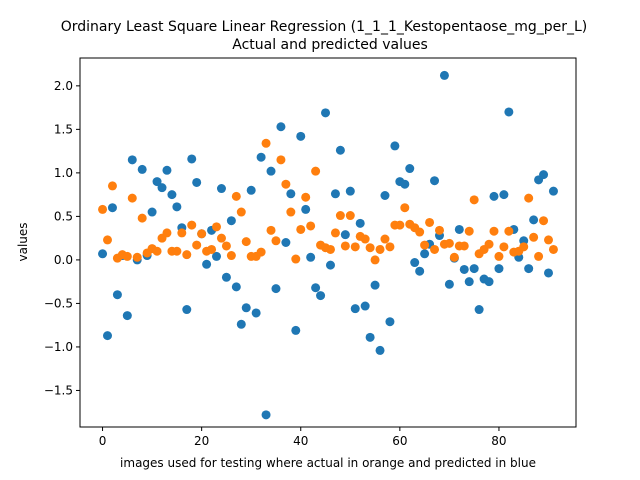 This screenshot has width=640, height=480. I want to click on chart-subtitle: Actual and predicted values, so click(330, 45).